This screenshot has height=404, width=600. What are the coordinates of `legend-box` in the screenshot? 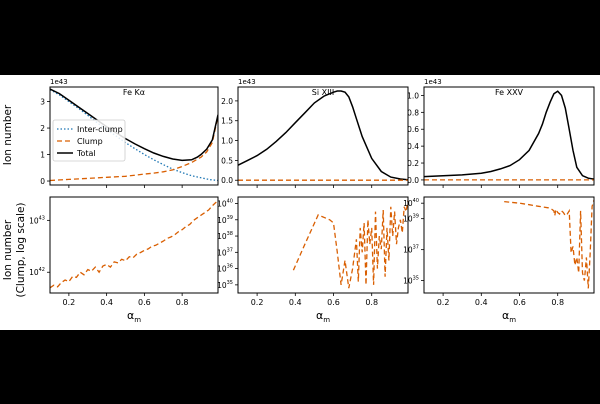 It's located at (89, 140).